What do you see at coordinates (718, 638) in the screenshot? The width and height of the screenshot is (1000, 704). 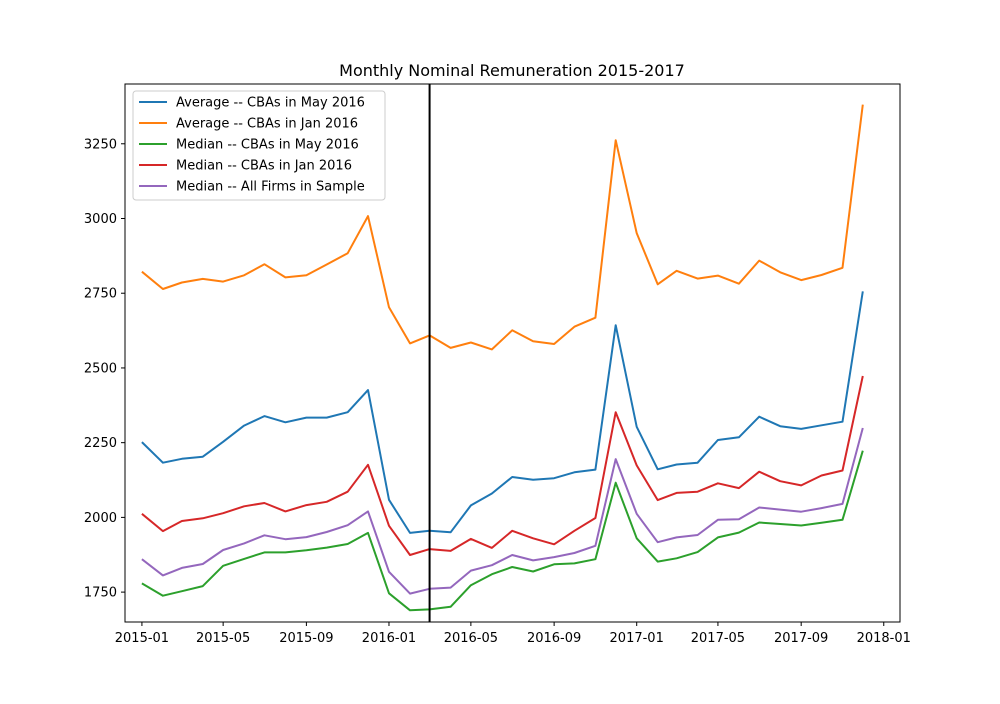 I see `x-tick-label: 2017-05` at bounding box center [718, 638].